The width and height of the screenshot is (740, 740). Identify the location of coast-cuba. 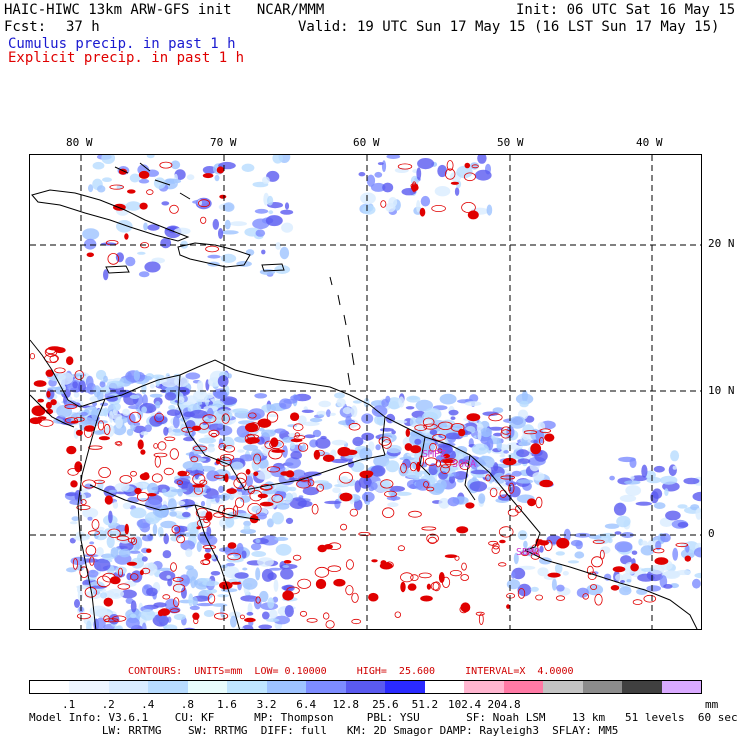
(110, 215).